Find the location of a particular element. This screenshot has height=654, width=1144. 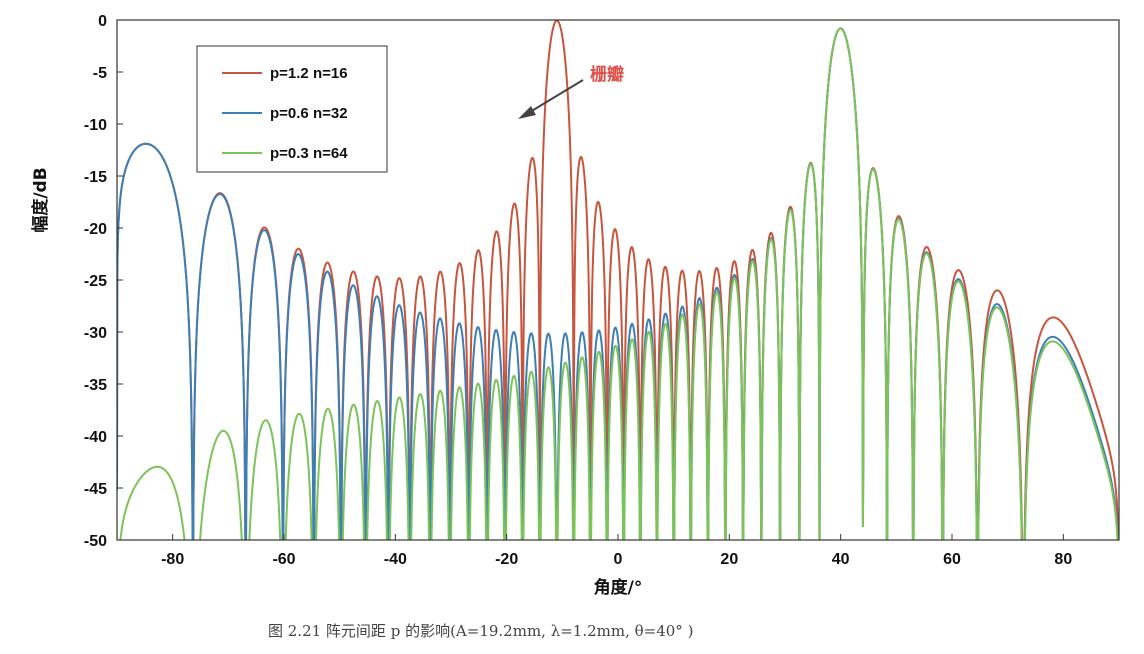

y-tick-label: -15 is located at coordinates (95, 177).